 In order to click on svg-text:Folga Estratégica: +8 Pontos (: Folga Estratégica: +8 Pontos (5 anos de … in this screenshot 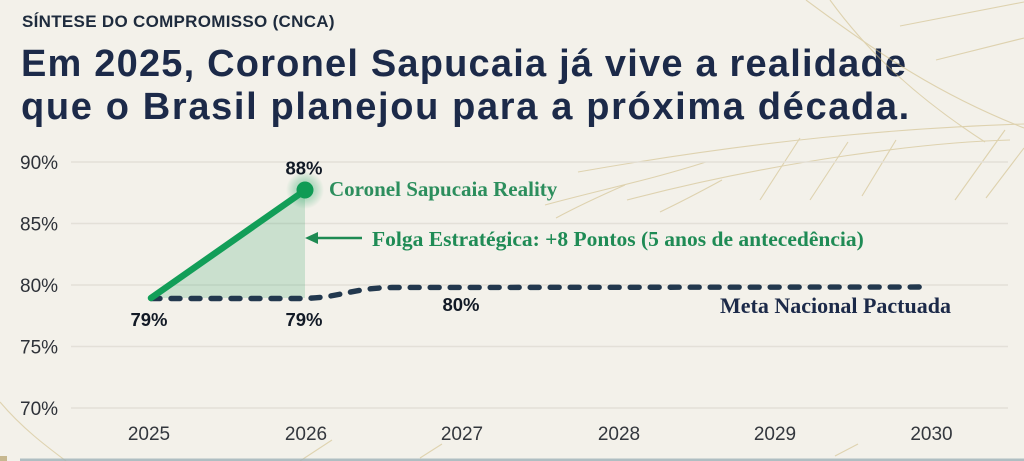, I will do `click(618, 239)`.